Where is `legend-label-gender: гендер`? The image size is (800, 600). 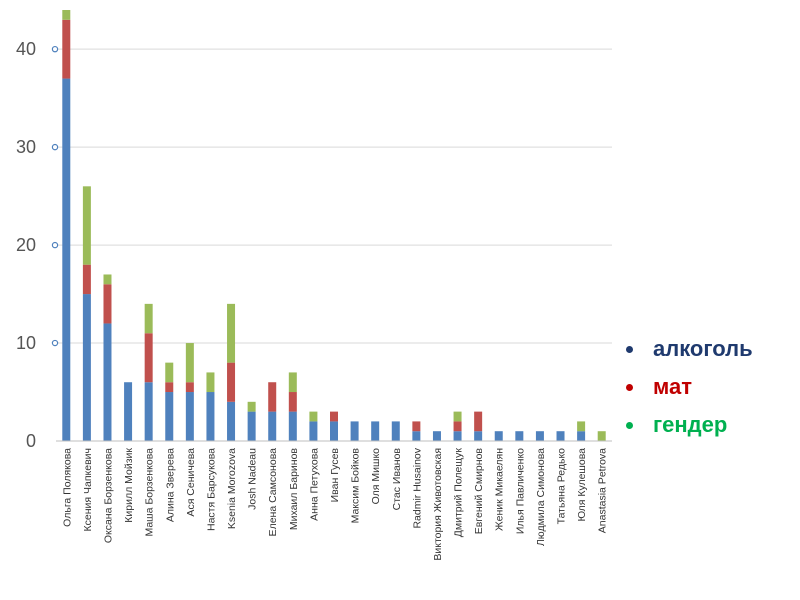
legend-label-gender: гендер is located at coordinates (690, 424).